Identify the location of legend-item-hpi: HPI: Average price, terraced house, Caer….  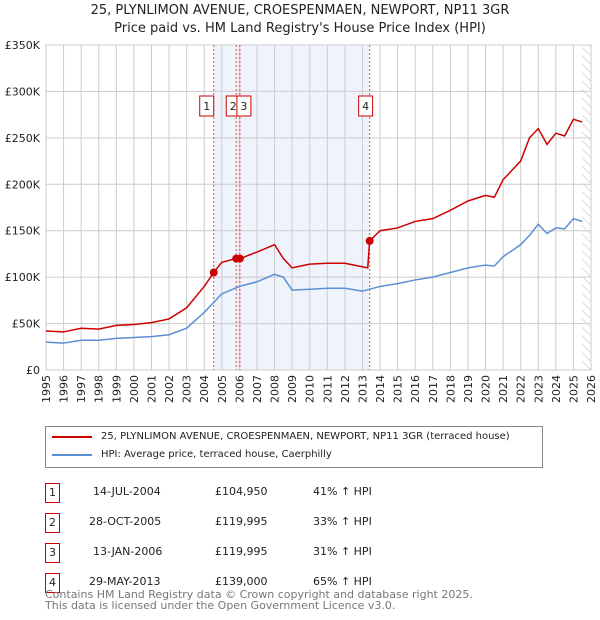
(192, 454).